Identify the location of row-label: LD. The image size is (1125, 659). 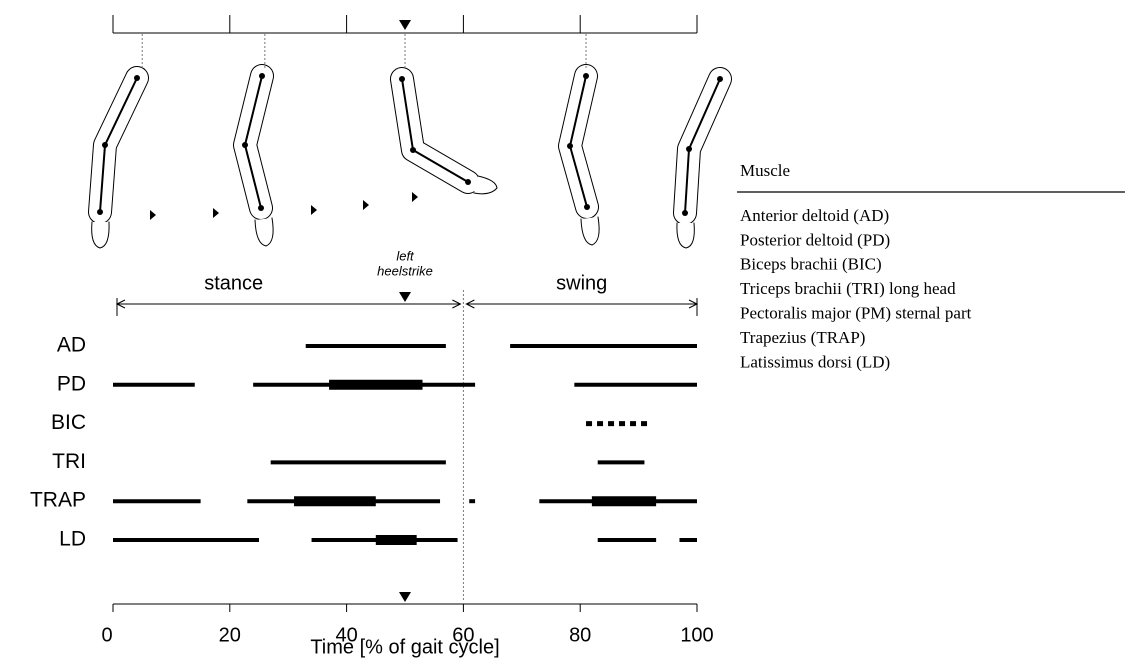
(72, 539).